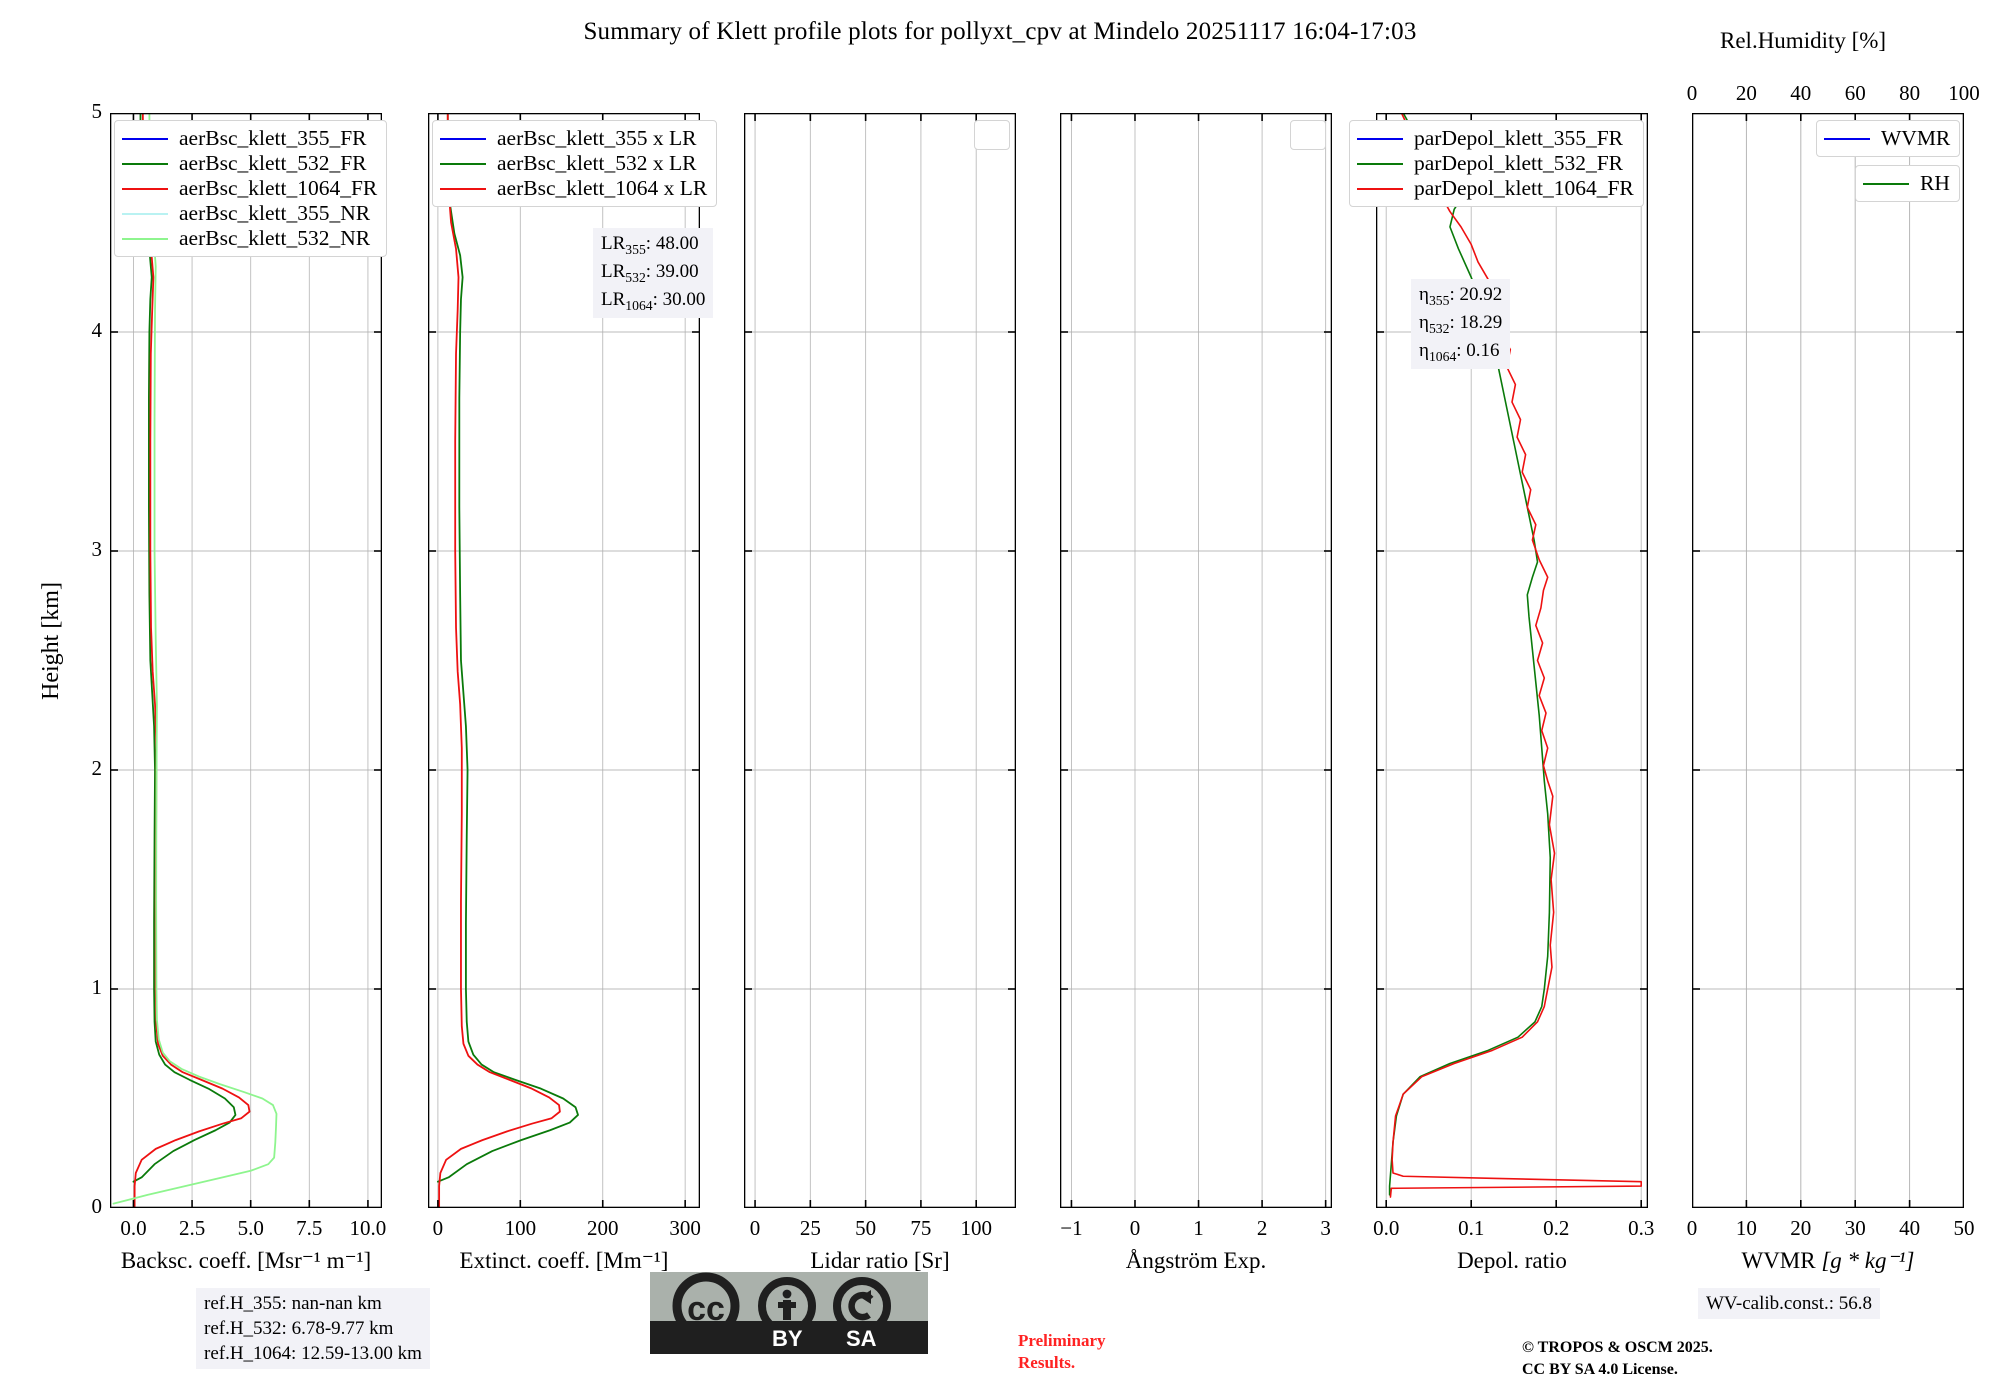 Image resolution: width=2000 pixels, height=1380 pixels. Describe the element at coordinates (1801, 1228) in the screenshot. I see `xtick-wvmr_rh-2: 20` at that location.